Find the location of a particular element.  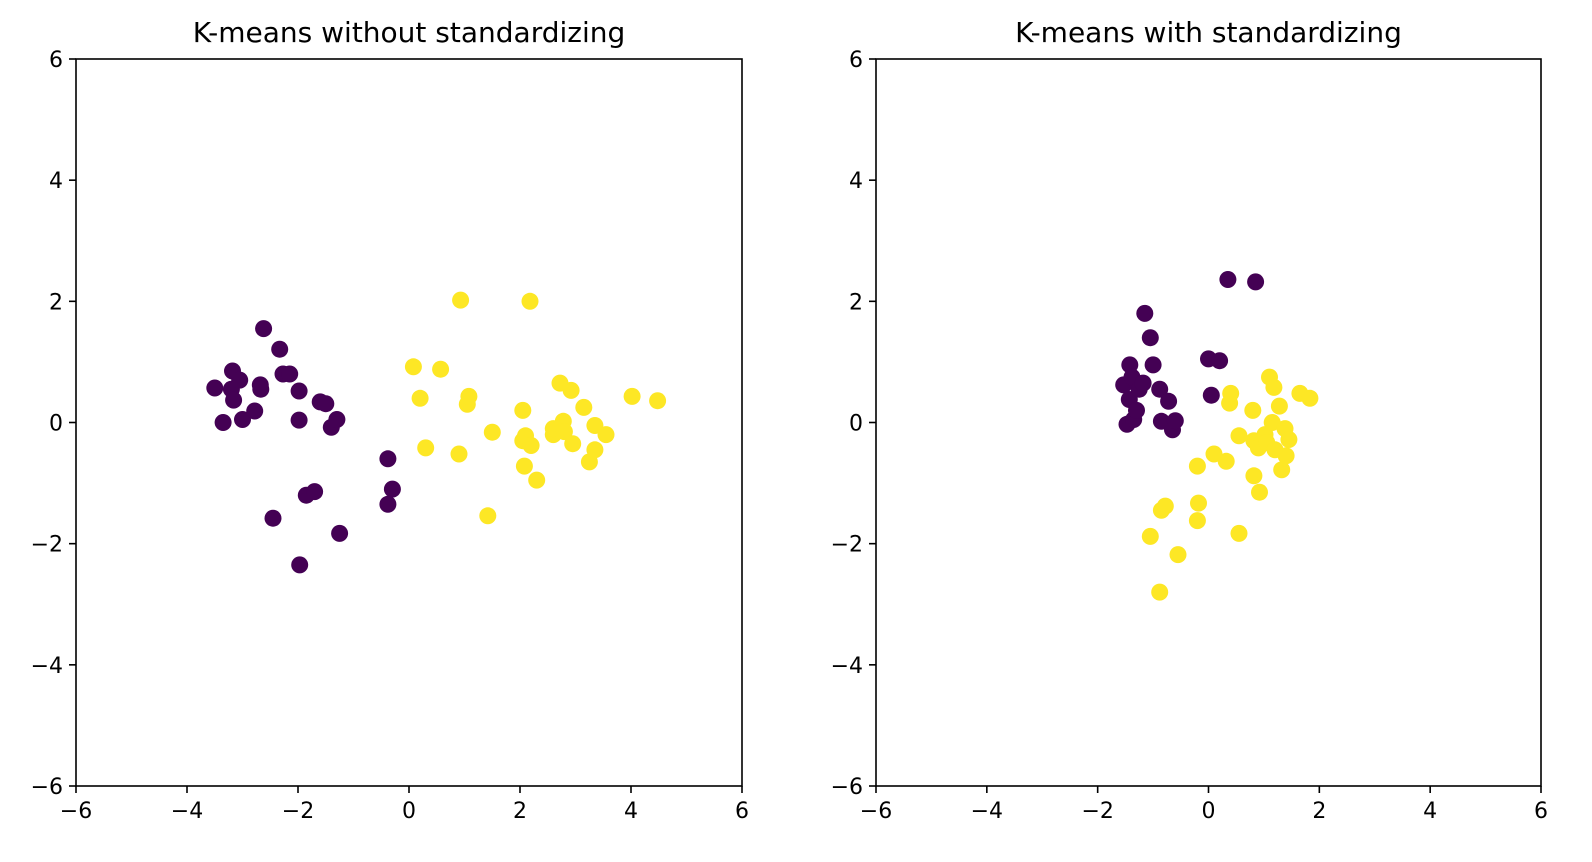

x-tick-label: −4 is located at coordinates (987, 811).